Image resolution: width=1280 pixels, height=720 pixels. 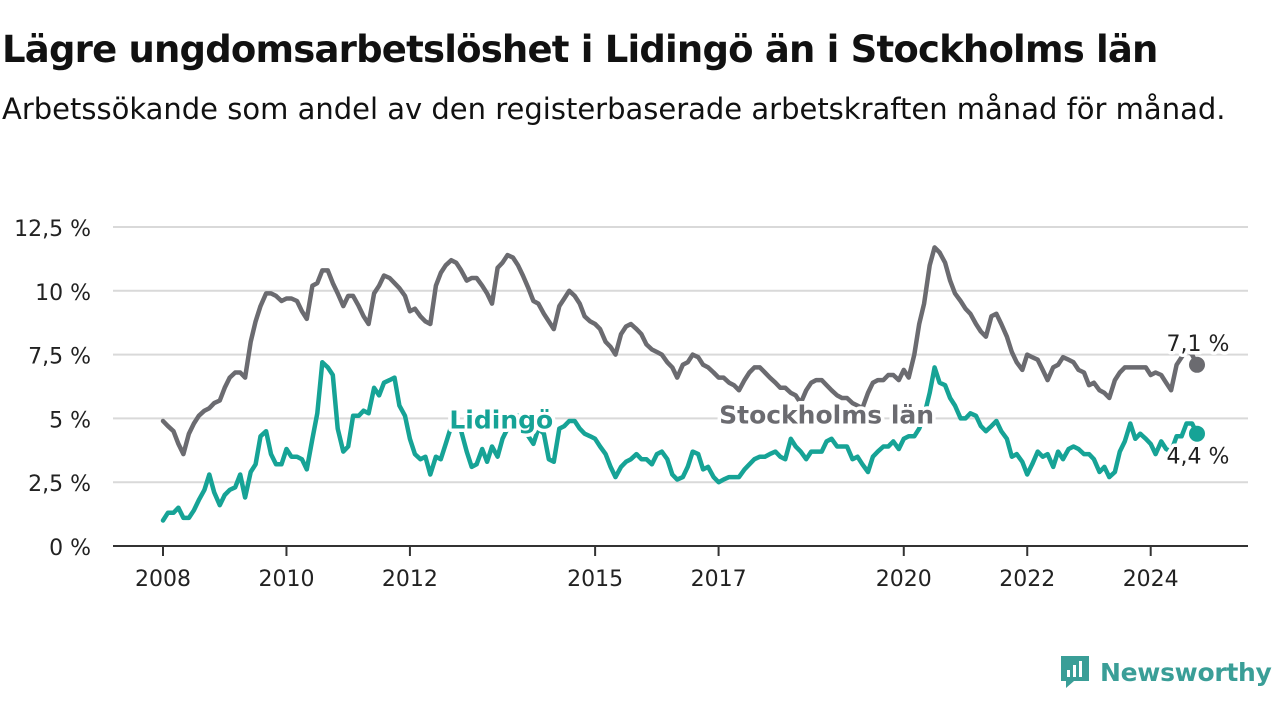 What do you see at coordinates (163, 579) in the screenshot?
I see `x-tick-label: 2008` at bounding box center [163, 579].